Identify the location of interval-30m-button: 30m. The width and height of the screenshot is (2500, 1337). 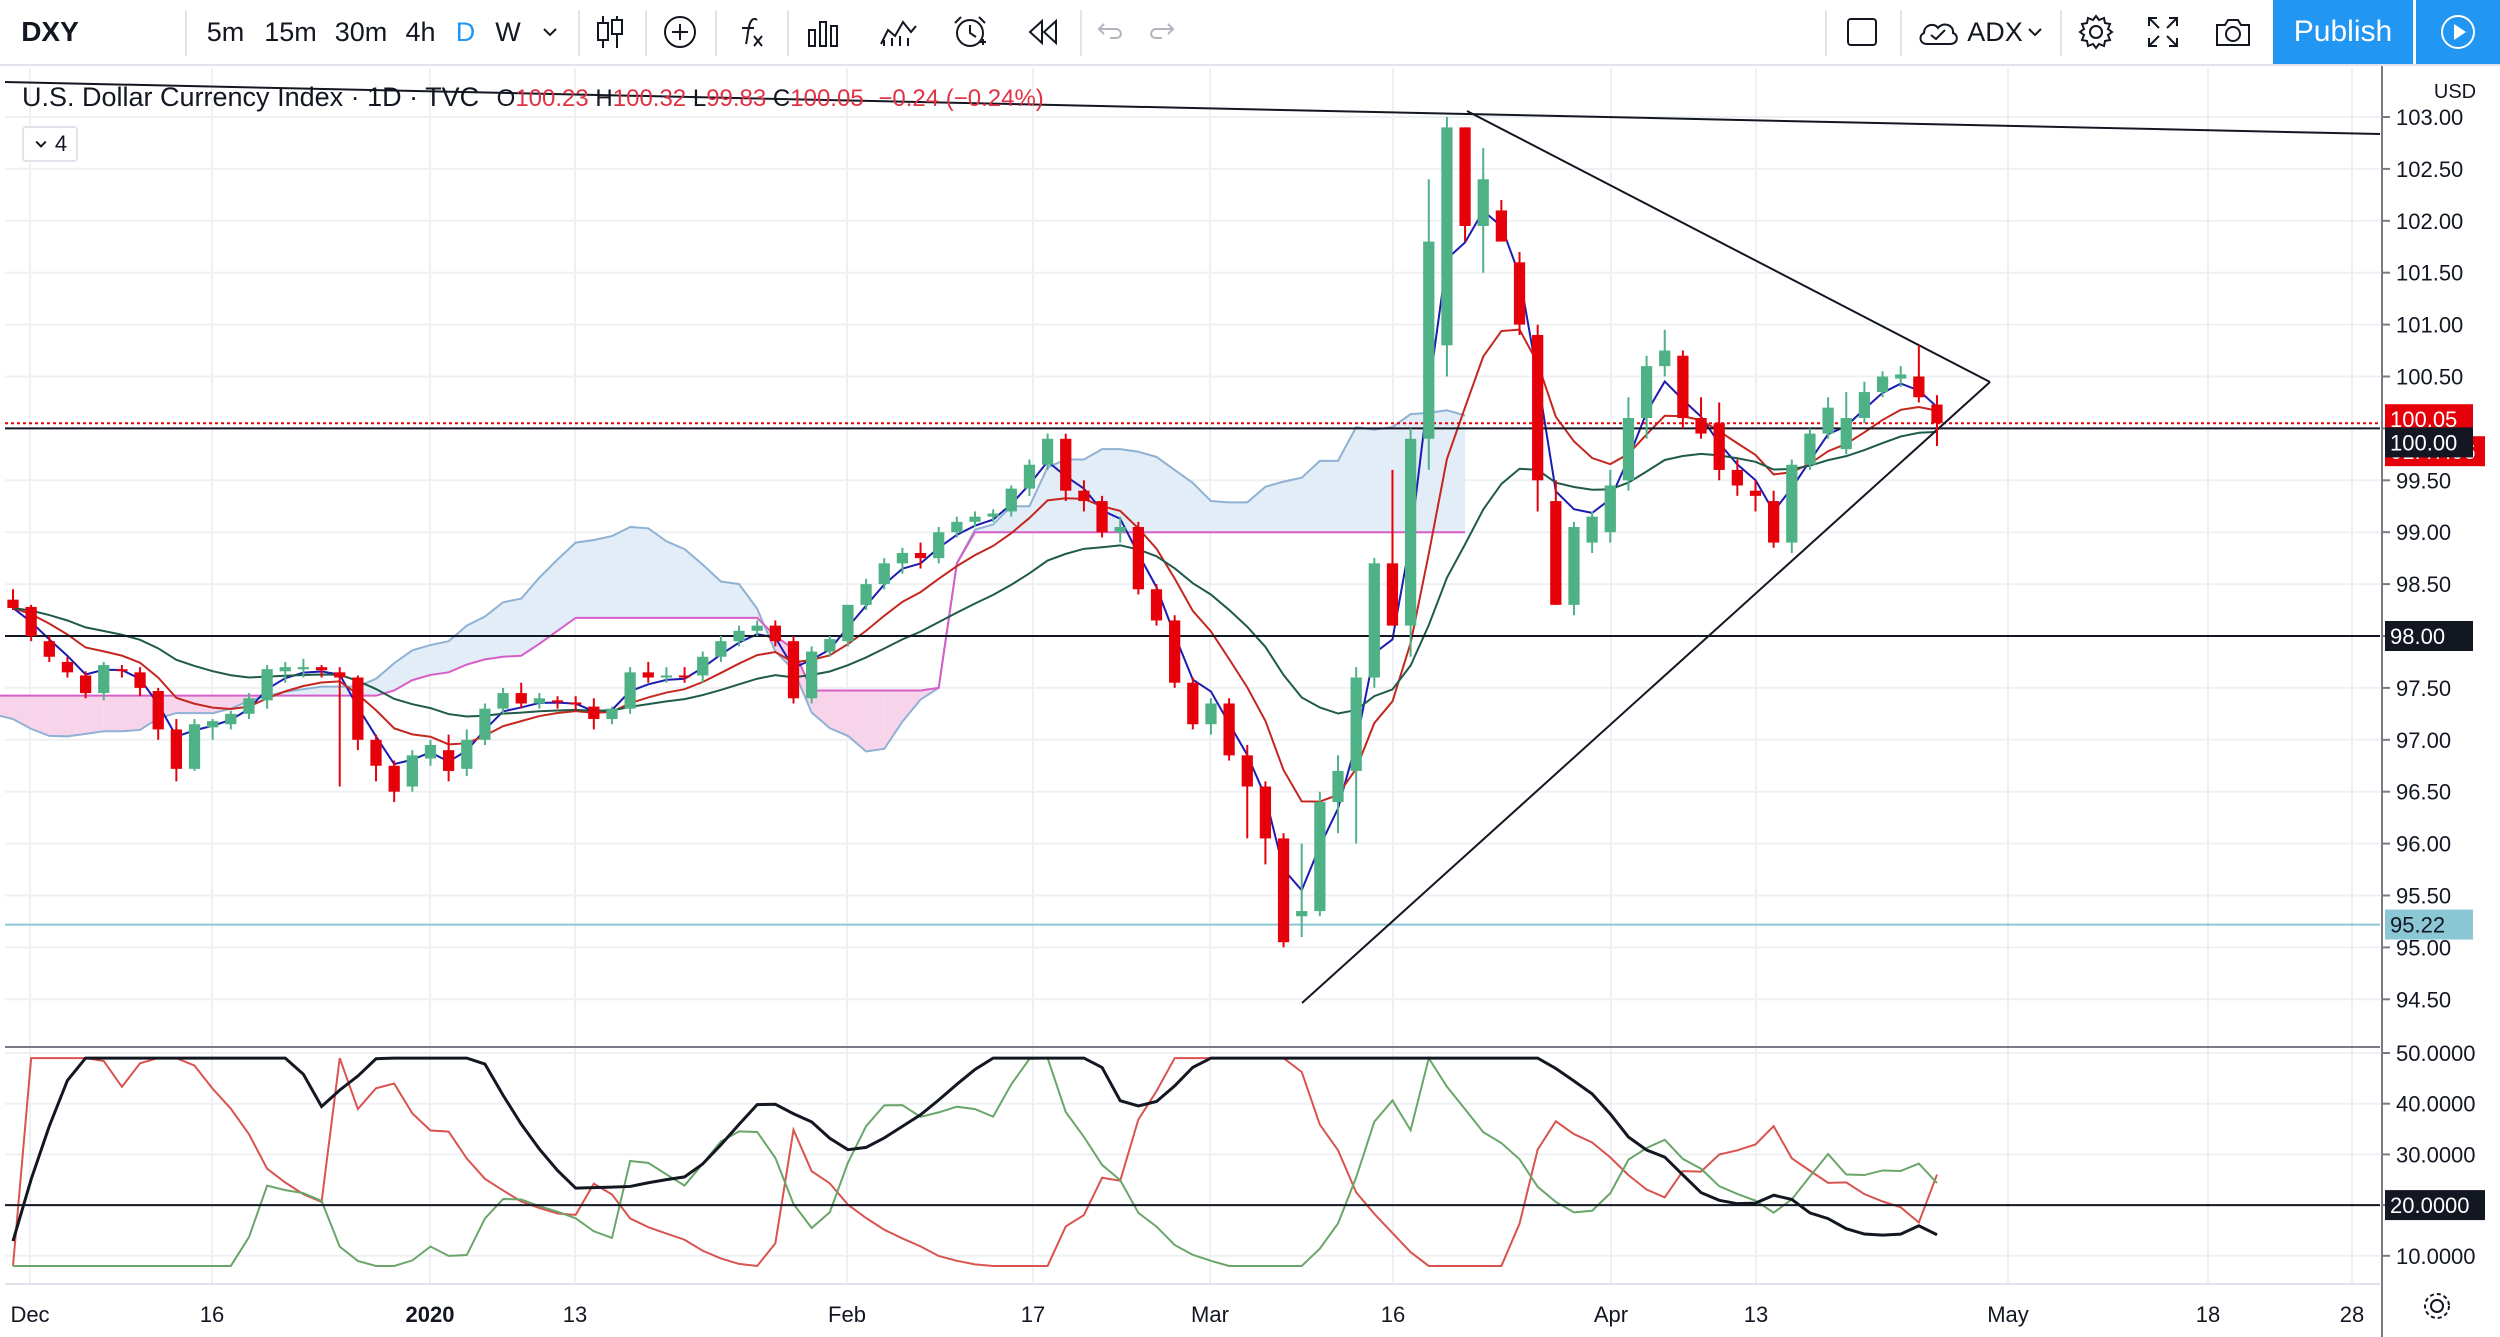
(361, 31).